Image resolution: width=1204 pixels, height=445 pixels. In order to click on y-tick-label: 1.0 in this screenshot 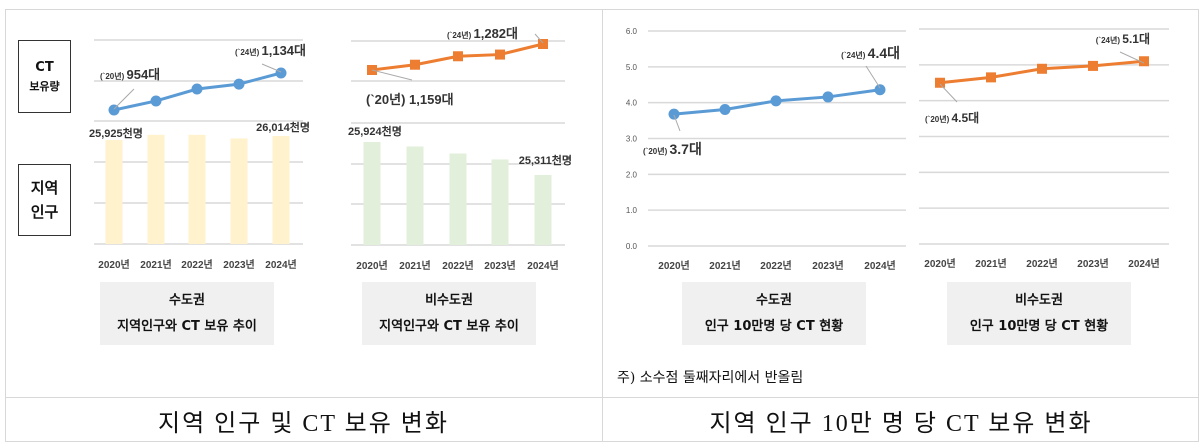, I will do `click(632, 210)`.